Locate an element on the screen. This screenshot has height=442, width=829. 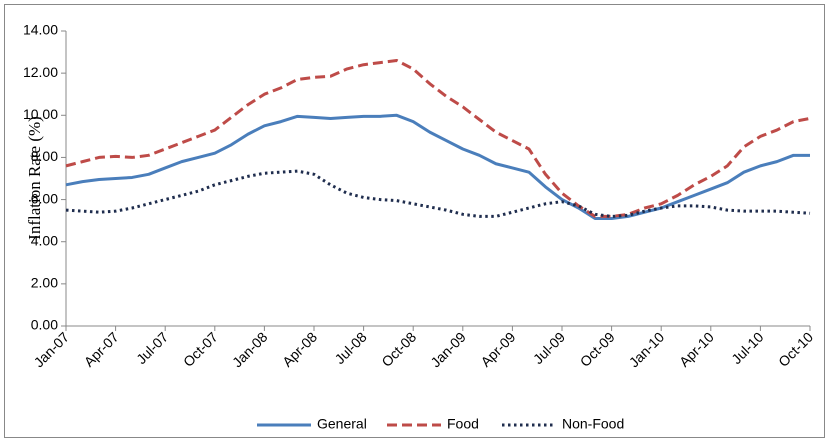
y-tick-label: 10.00 is located at coordinates (40, 114).